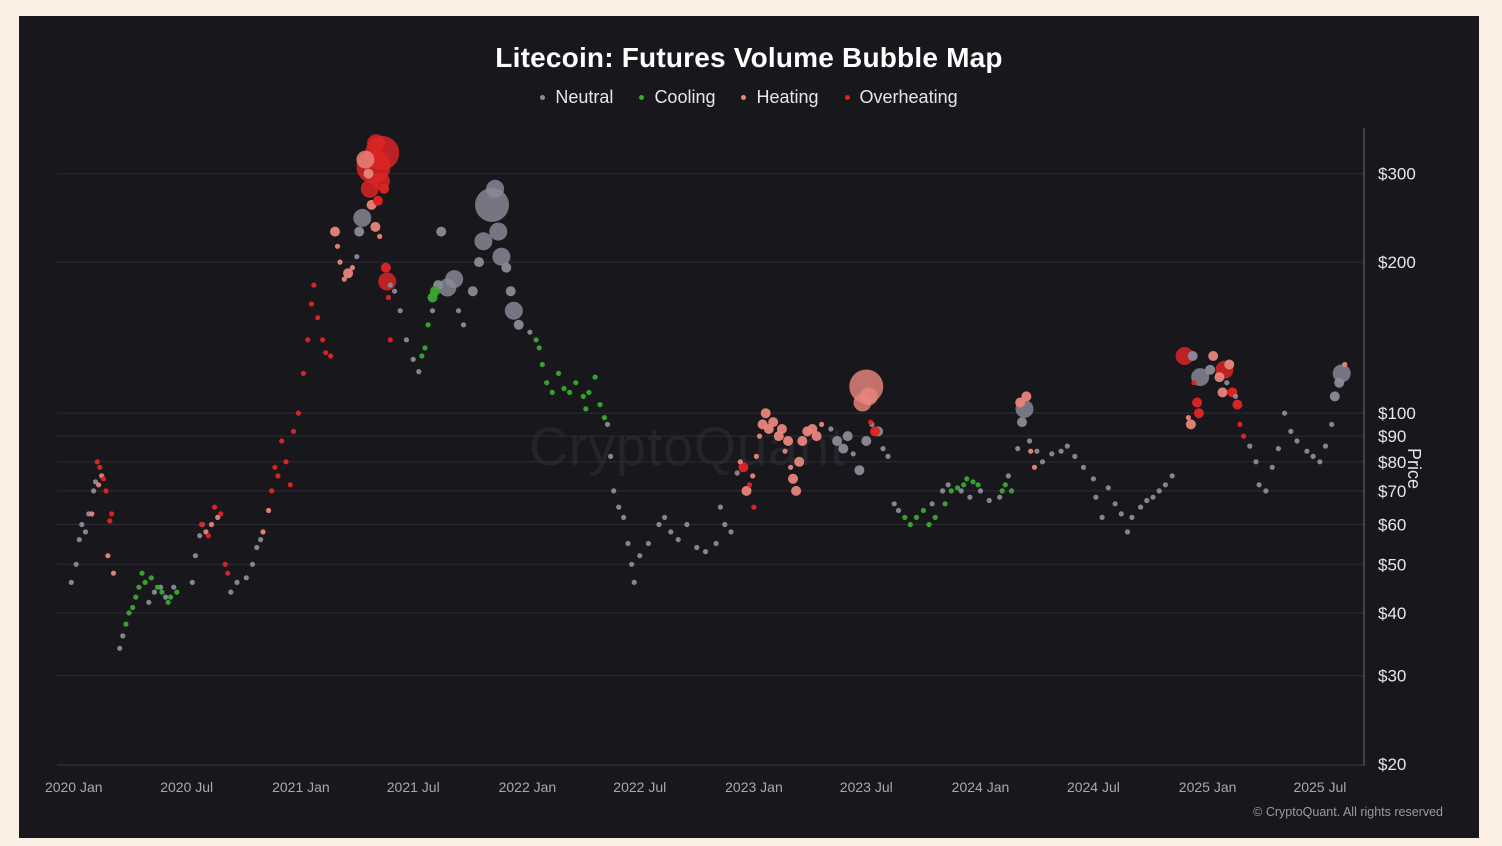 This screenshot has width=1502, height=846. What do you see at coordinates (1348, 812) in the screenshot?
I see `copyright-notice: © CryptoQuant. All rights reserved` at bounding box center [1348, 812].